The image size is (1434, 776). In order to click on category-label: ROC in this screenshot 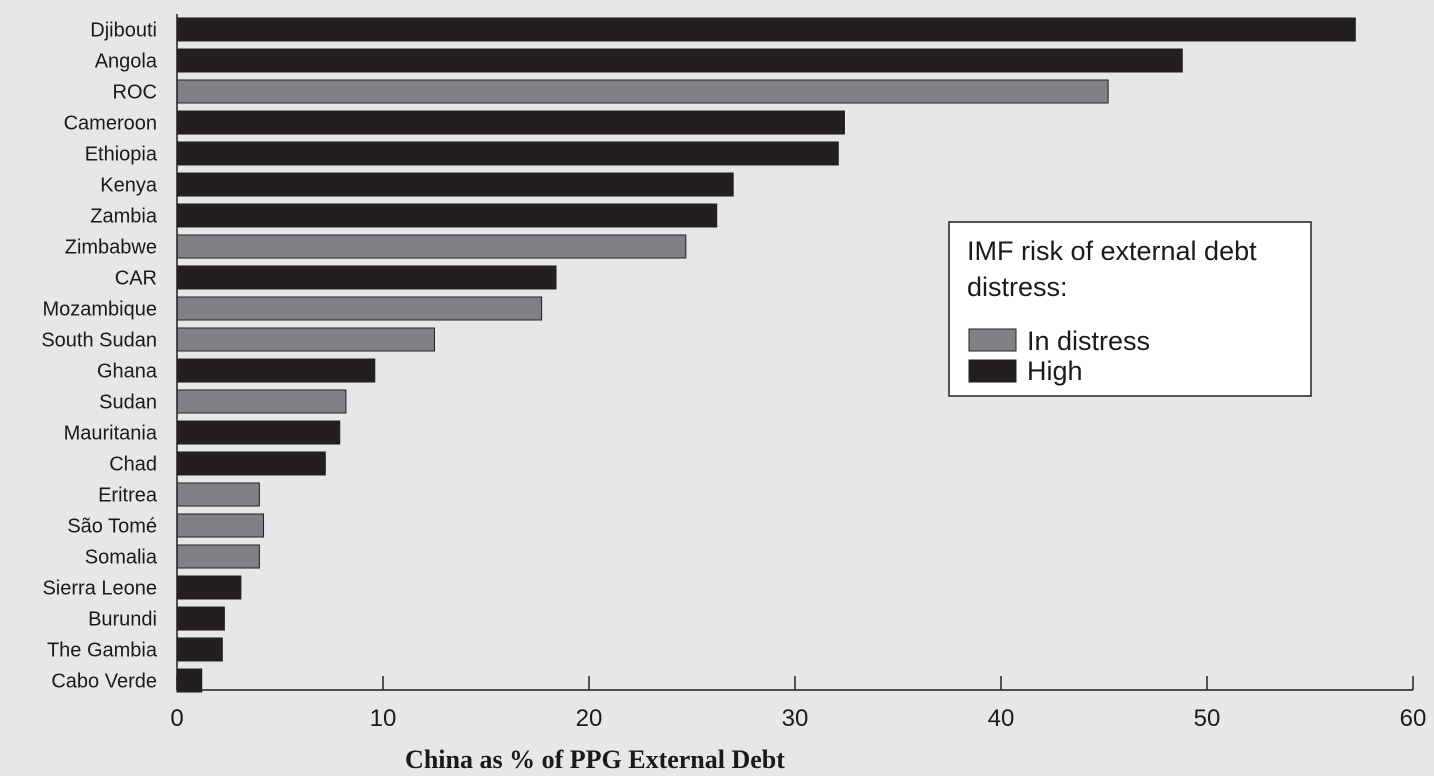, I will do `click(135, 93)`.